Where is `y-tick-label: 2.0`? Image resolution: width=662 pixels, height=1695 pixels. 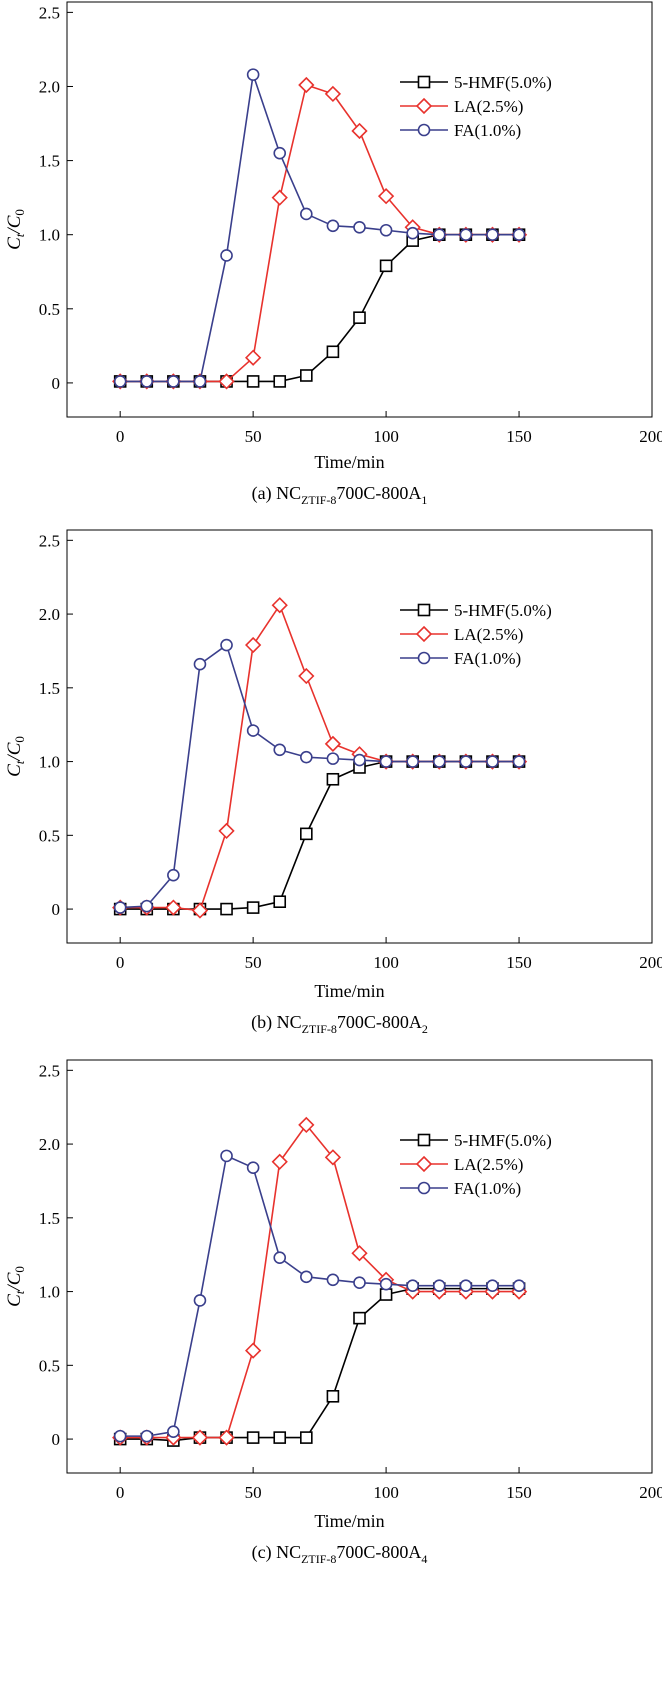 y-tick-label: 2.0 is located at coordinates (49, 86).